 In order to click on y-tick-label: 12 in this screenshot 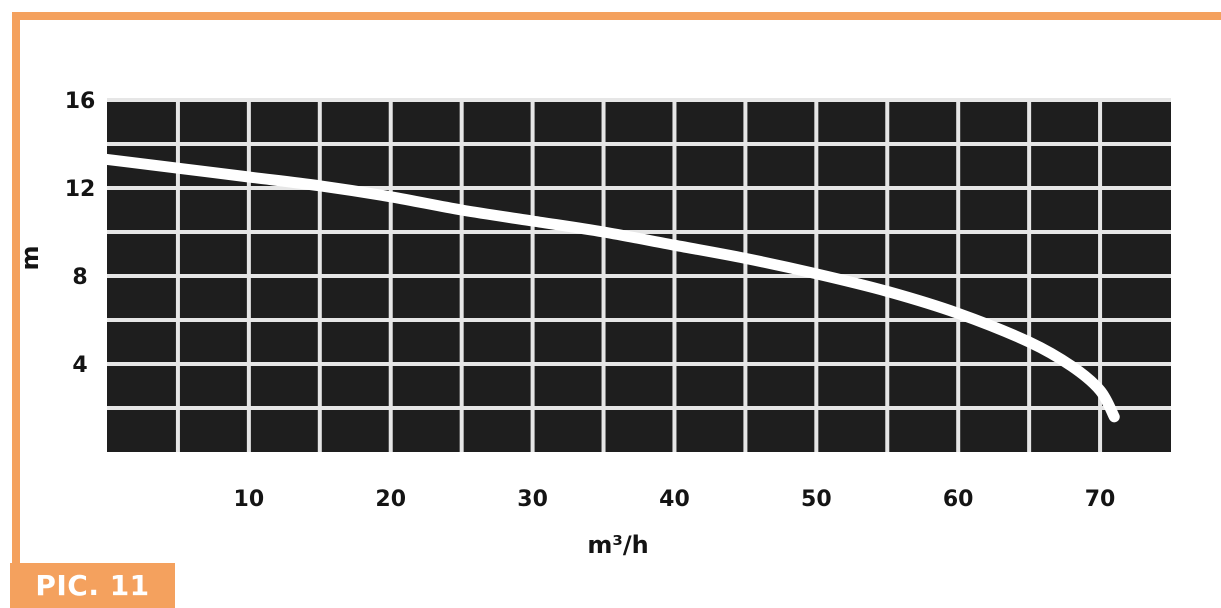, I will do `click(80, 189)`.